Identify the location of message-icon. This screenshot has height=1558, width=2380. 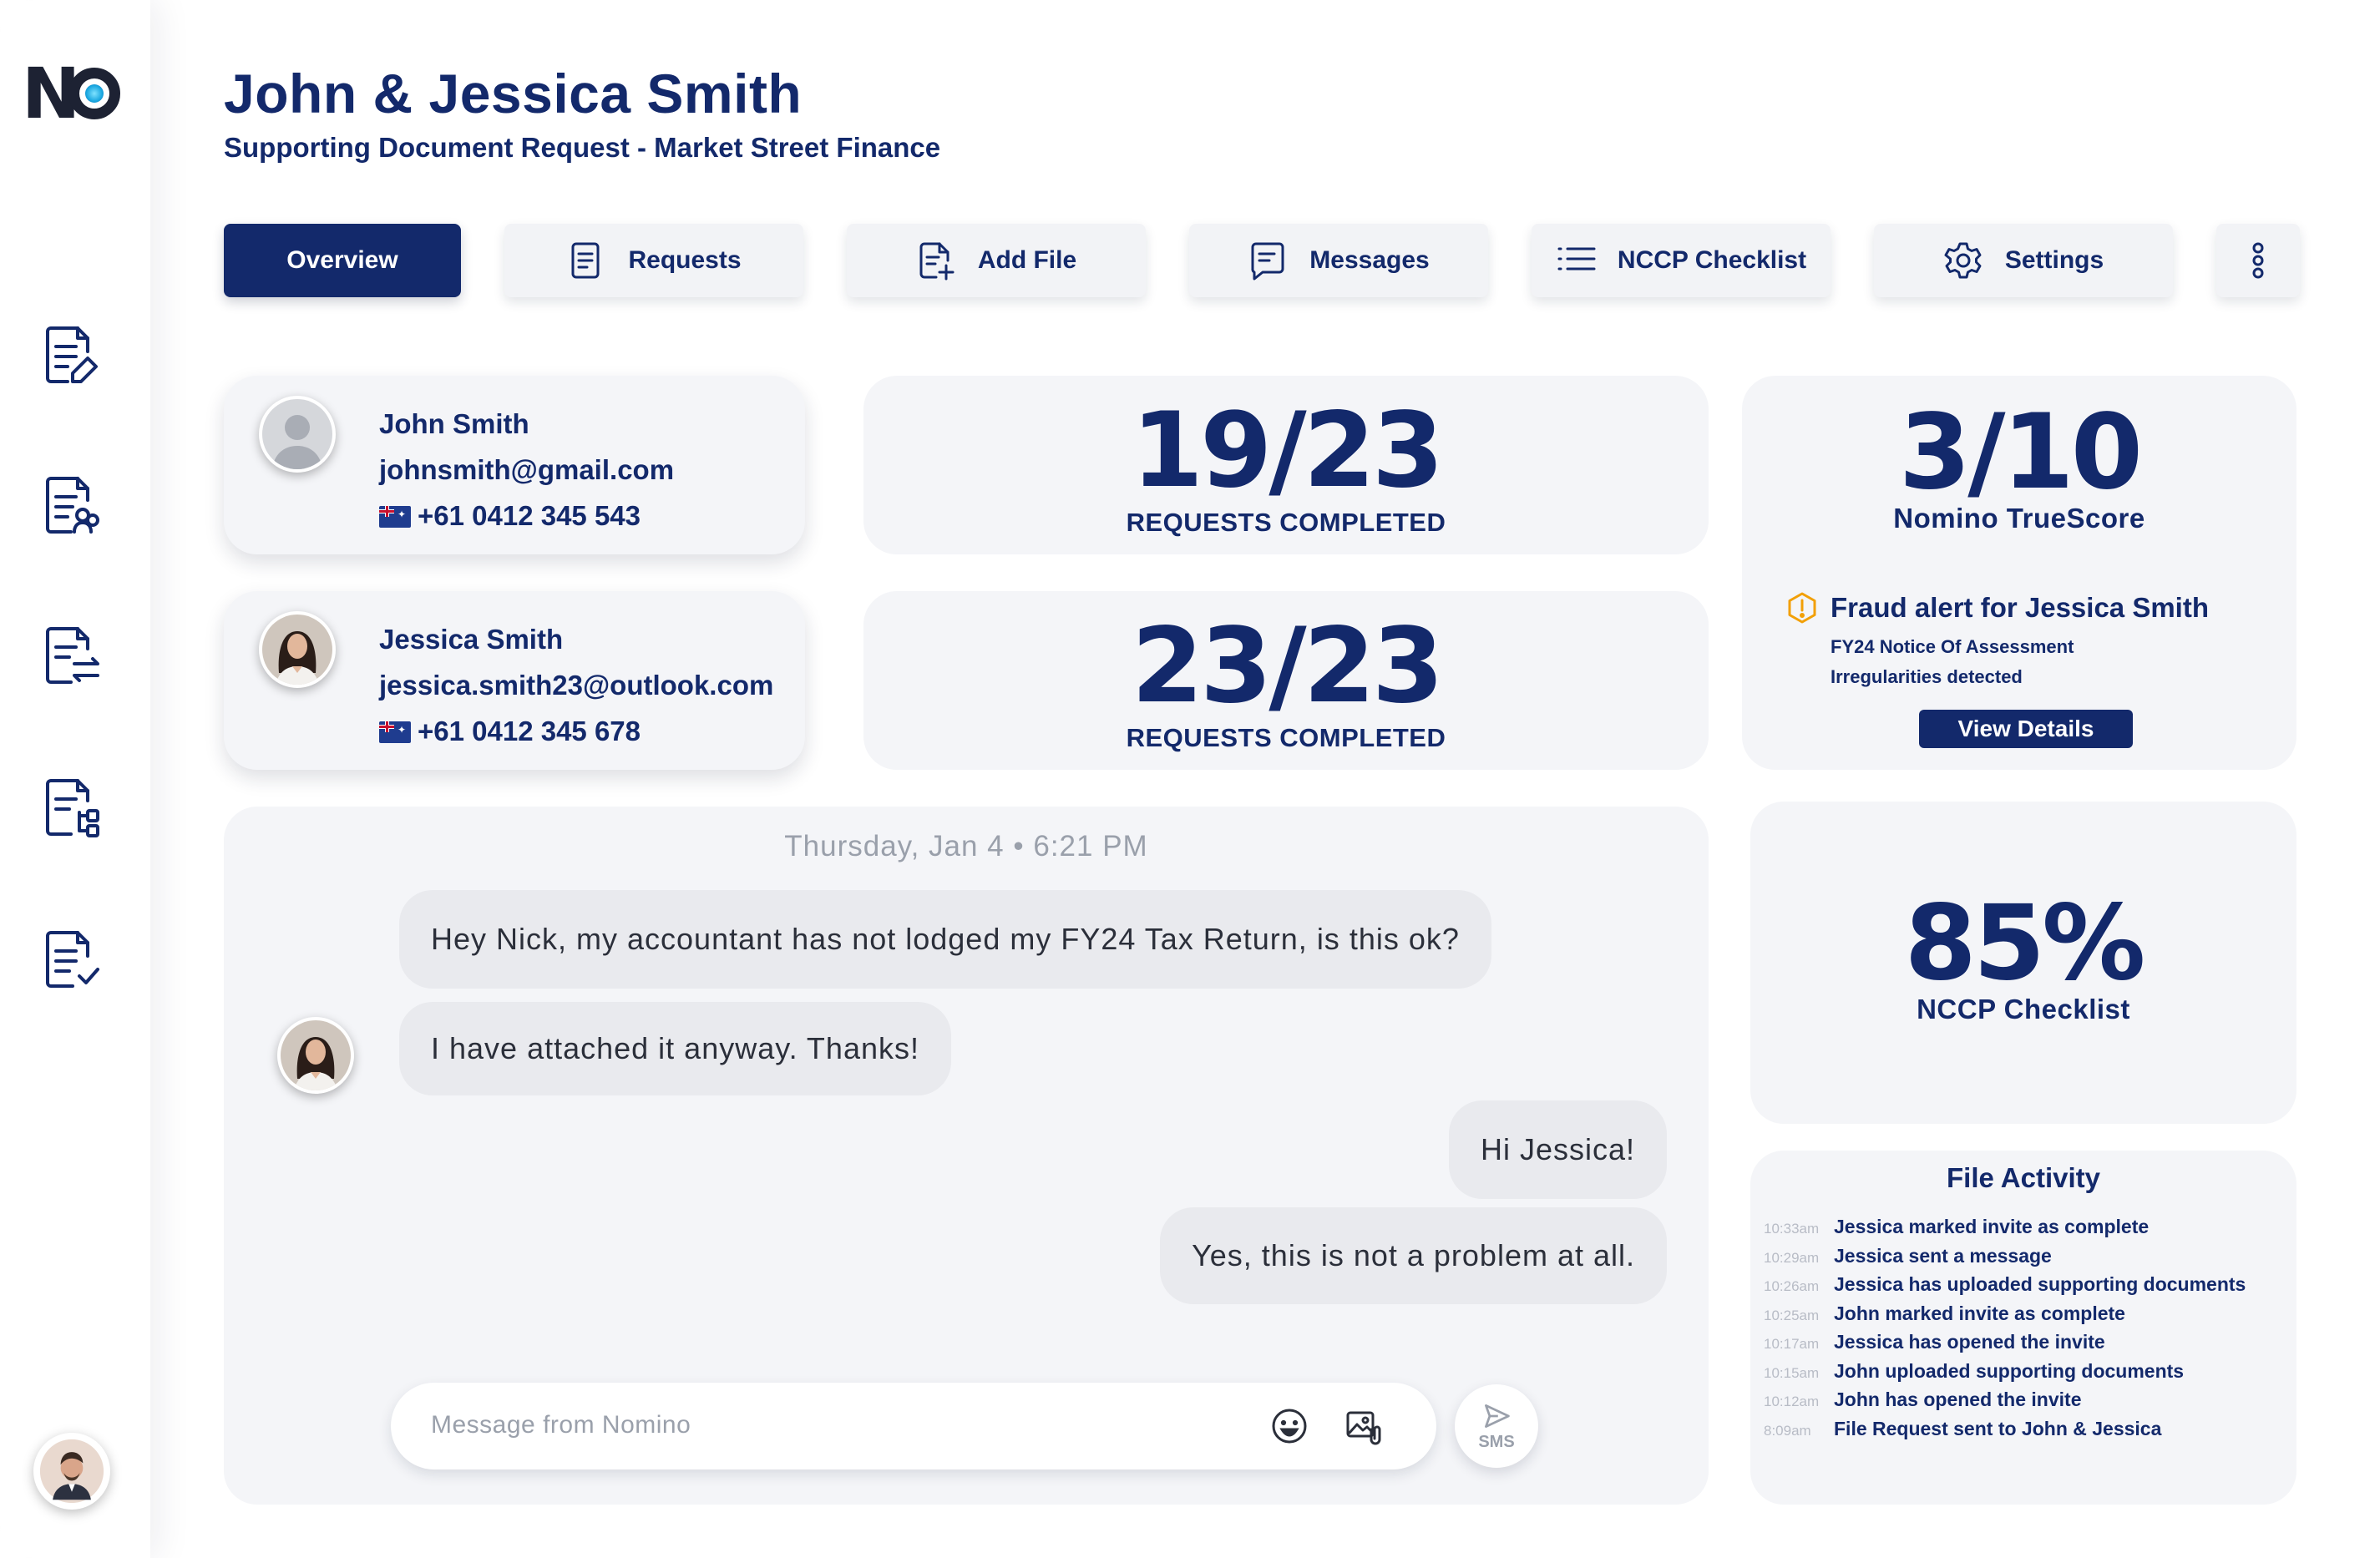
(1267, 262).